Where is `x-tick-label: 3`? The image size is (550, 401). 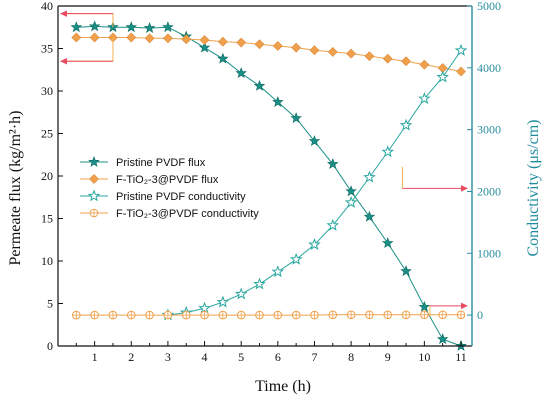 x-tick-label: 3 is located at coordinates (168, 357).